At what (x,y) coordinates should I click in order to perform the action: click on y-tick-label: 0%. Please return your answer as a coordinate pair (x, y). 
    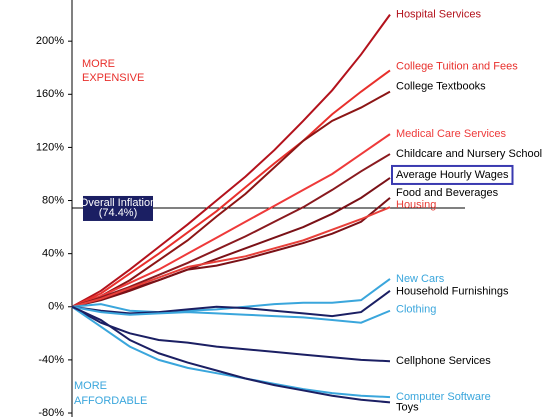
    Looking at the image, I should click on (56, 307).